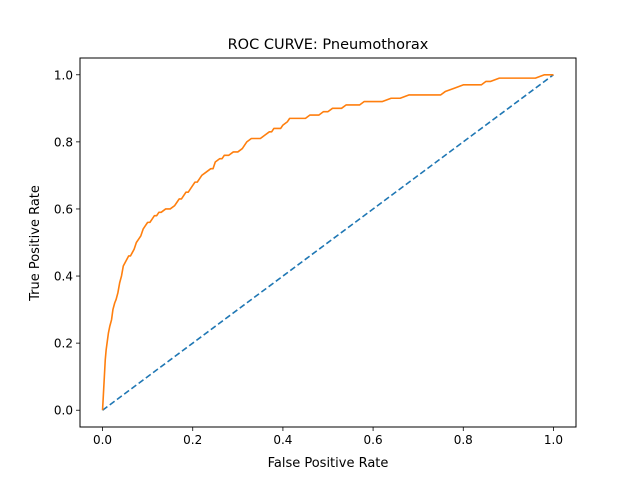 Image resolution: width=640 pixels, height=484 pixels. I want to click on y-tick-label: 0.0, so click(63, 411).